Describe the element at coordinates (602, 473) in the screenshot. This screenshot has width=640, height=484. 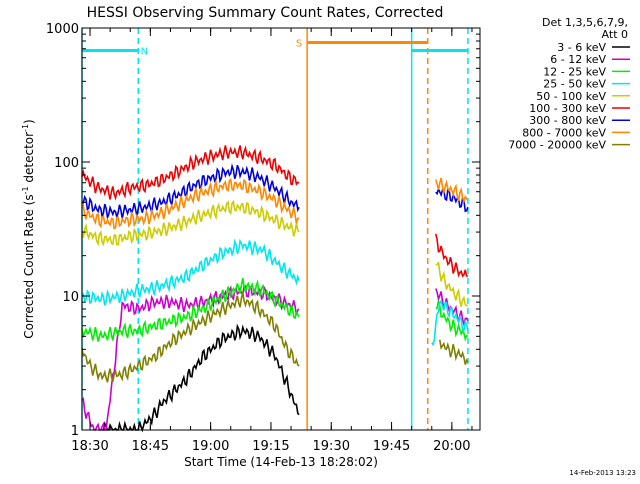
I see `footer-timestamp: 14-Feb-2013 13:23` at that location.